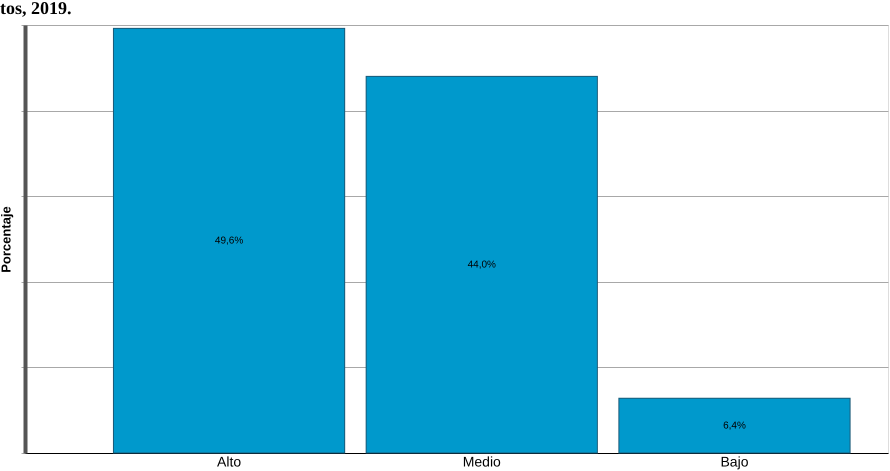 The height and width of the screenshot is (471, 890). What do you see at coordinates (36, 9) in the screenshot?
I see `chart-title: tos, 2019.` at bounding box center [36, 9].